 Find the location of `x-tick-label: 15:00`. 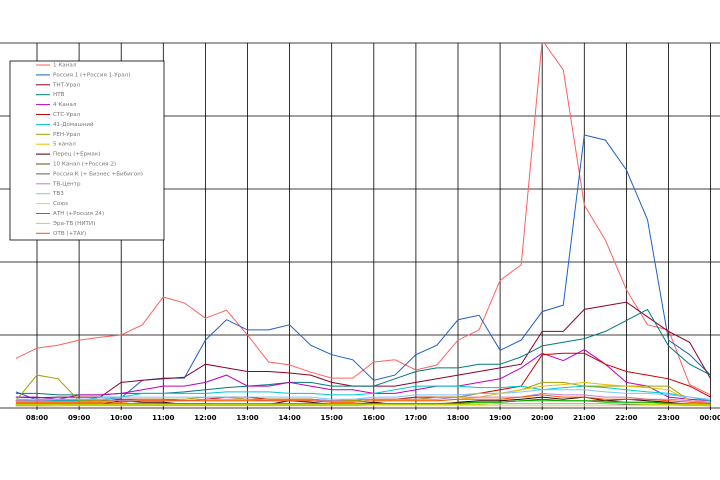

x-tick-label: 15:00 is located at coordinates (332, 418).